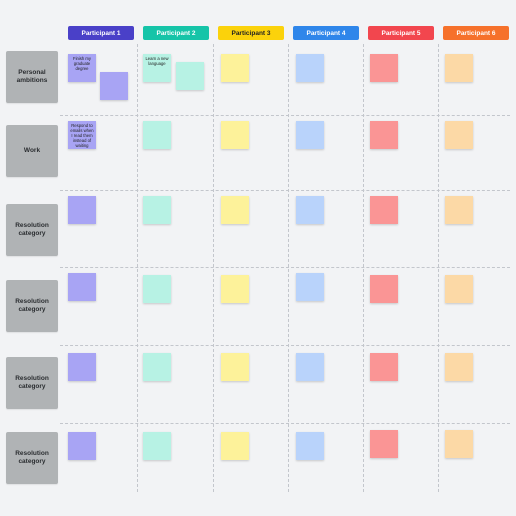 The width and height of the screenshot is (516, 516). I want to click on column-header-participant-5: Participant 5, so click(401, 33).